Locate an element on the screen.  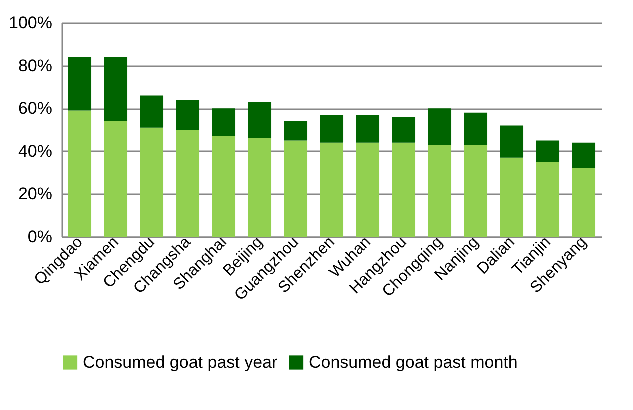
y-tick-label: 80% is located at coordinates (35, 66).